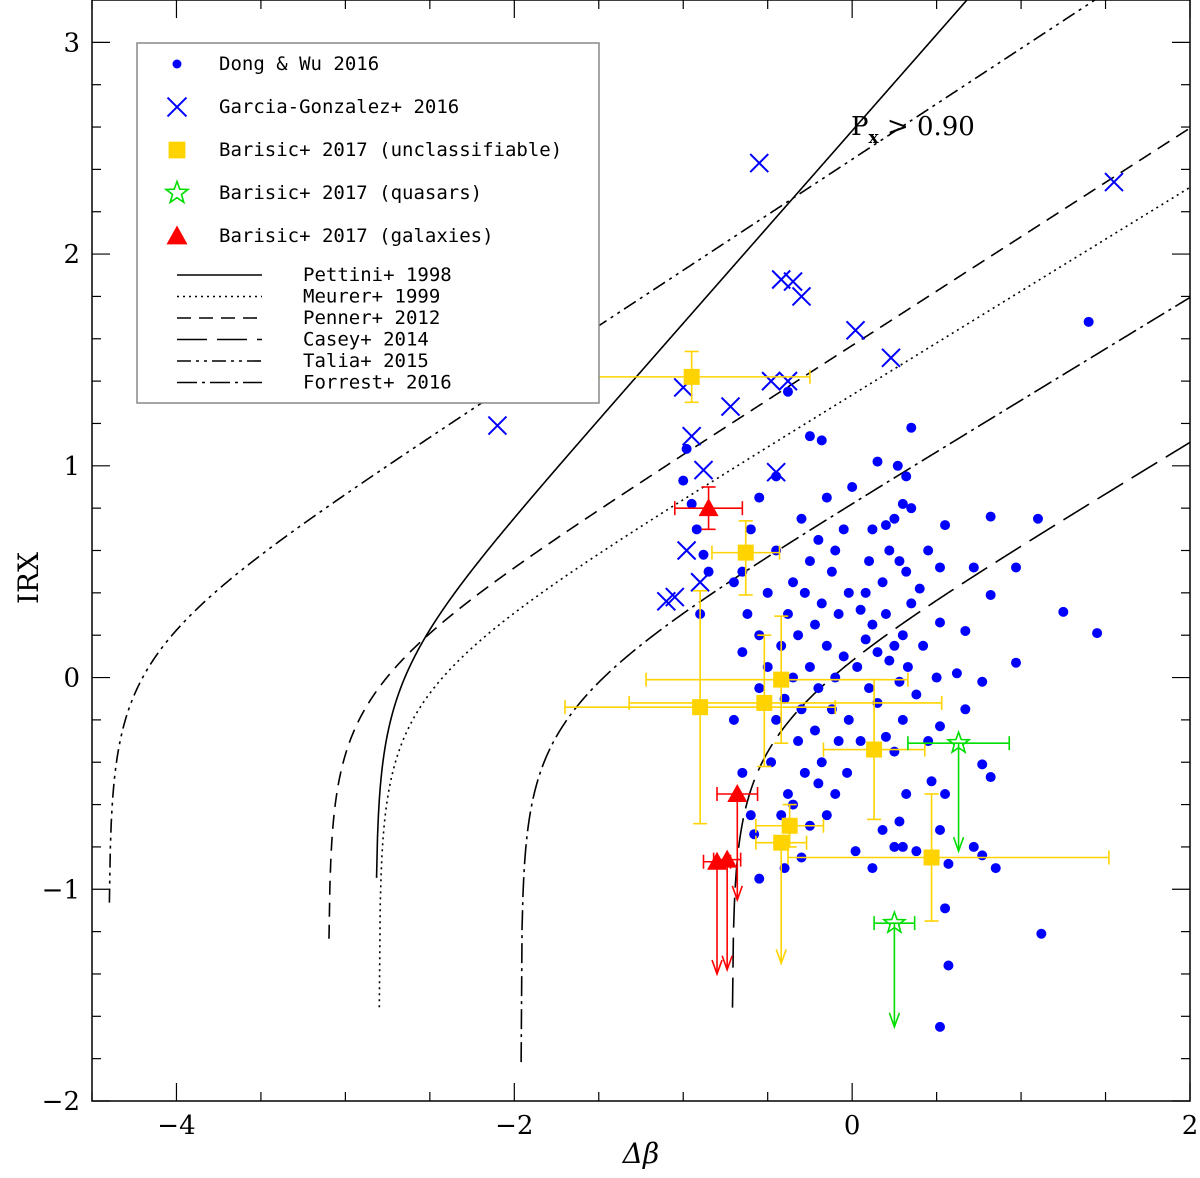 This screenshot has height=1178, width=1200. Describe the element at coordinates (61, 1102) in the screenshot. I see `y-tick-label: −2` at that location.